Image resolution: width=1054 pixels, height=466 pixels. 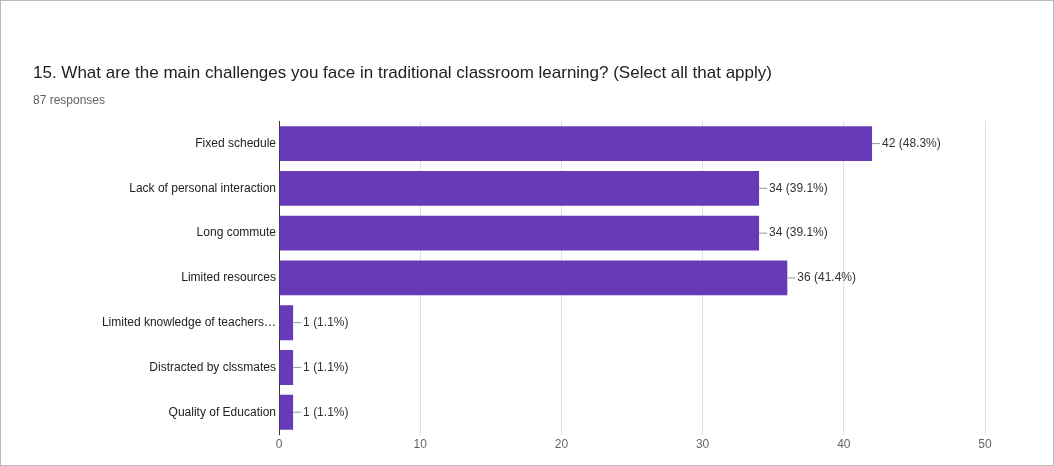 What do you see at coordinates (844, 444) in the screenshot?
I see `x-tick-label: 40` at bounding box center [844, 444].